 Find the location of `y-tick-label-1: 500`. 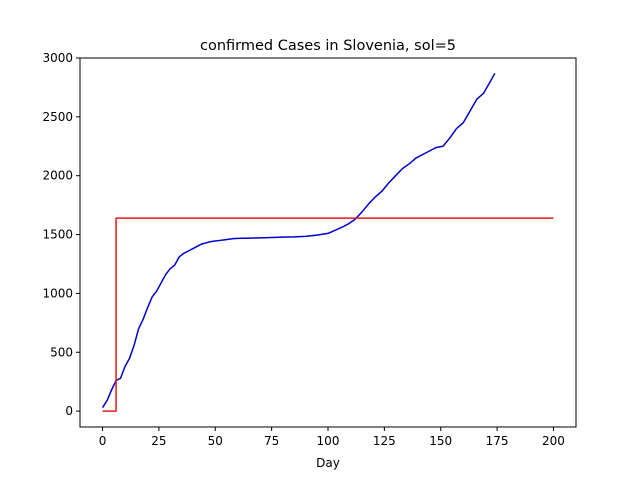

y-tick-label-1: 500 is located at coordinates (61, 352).